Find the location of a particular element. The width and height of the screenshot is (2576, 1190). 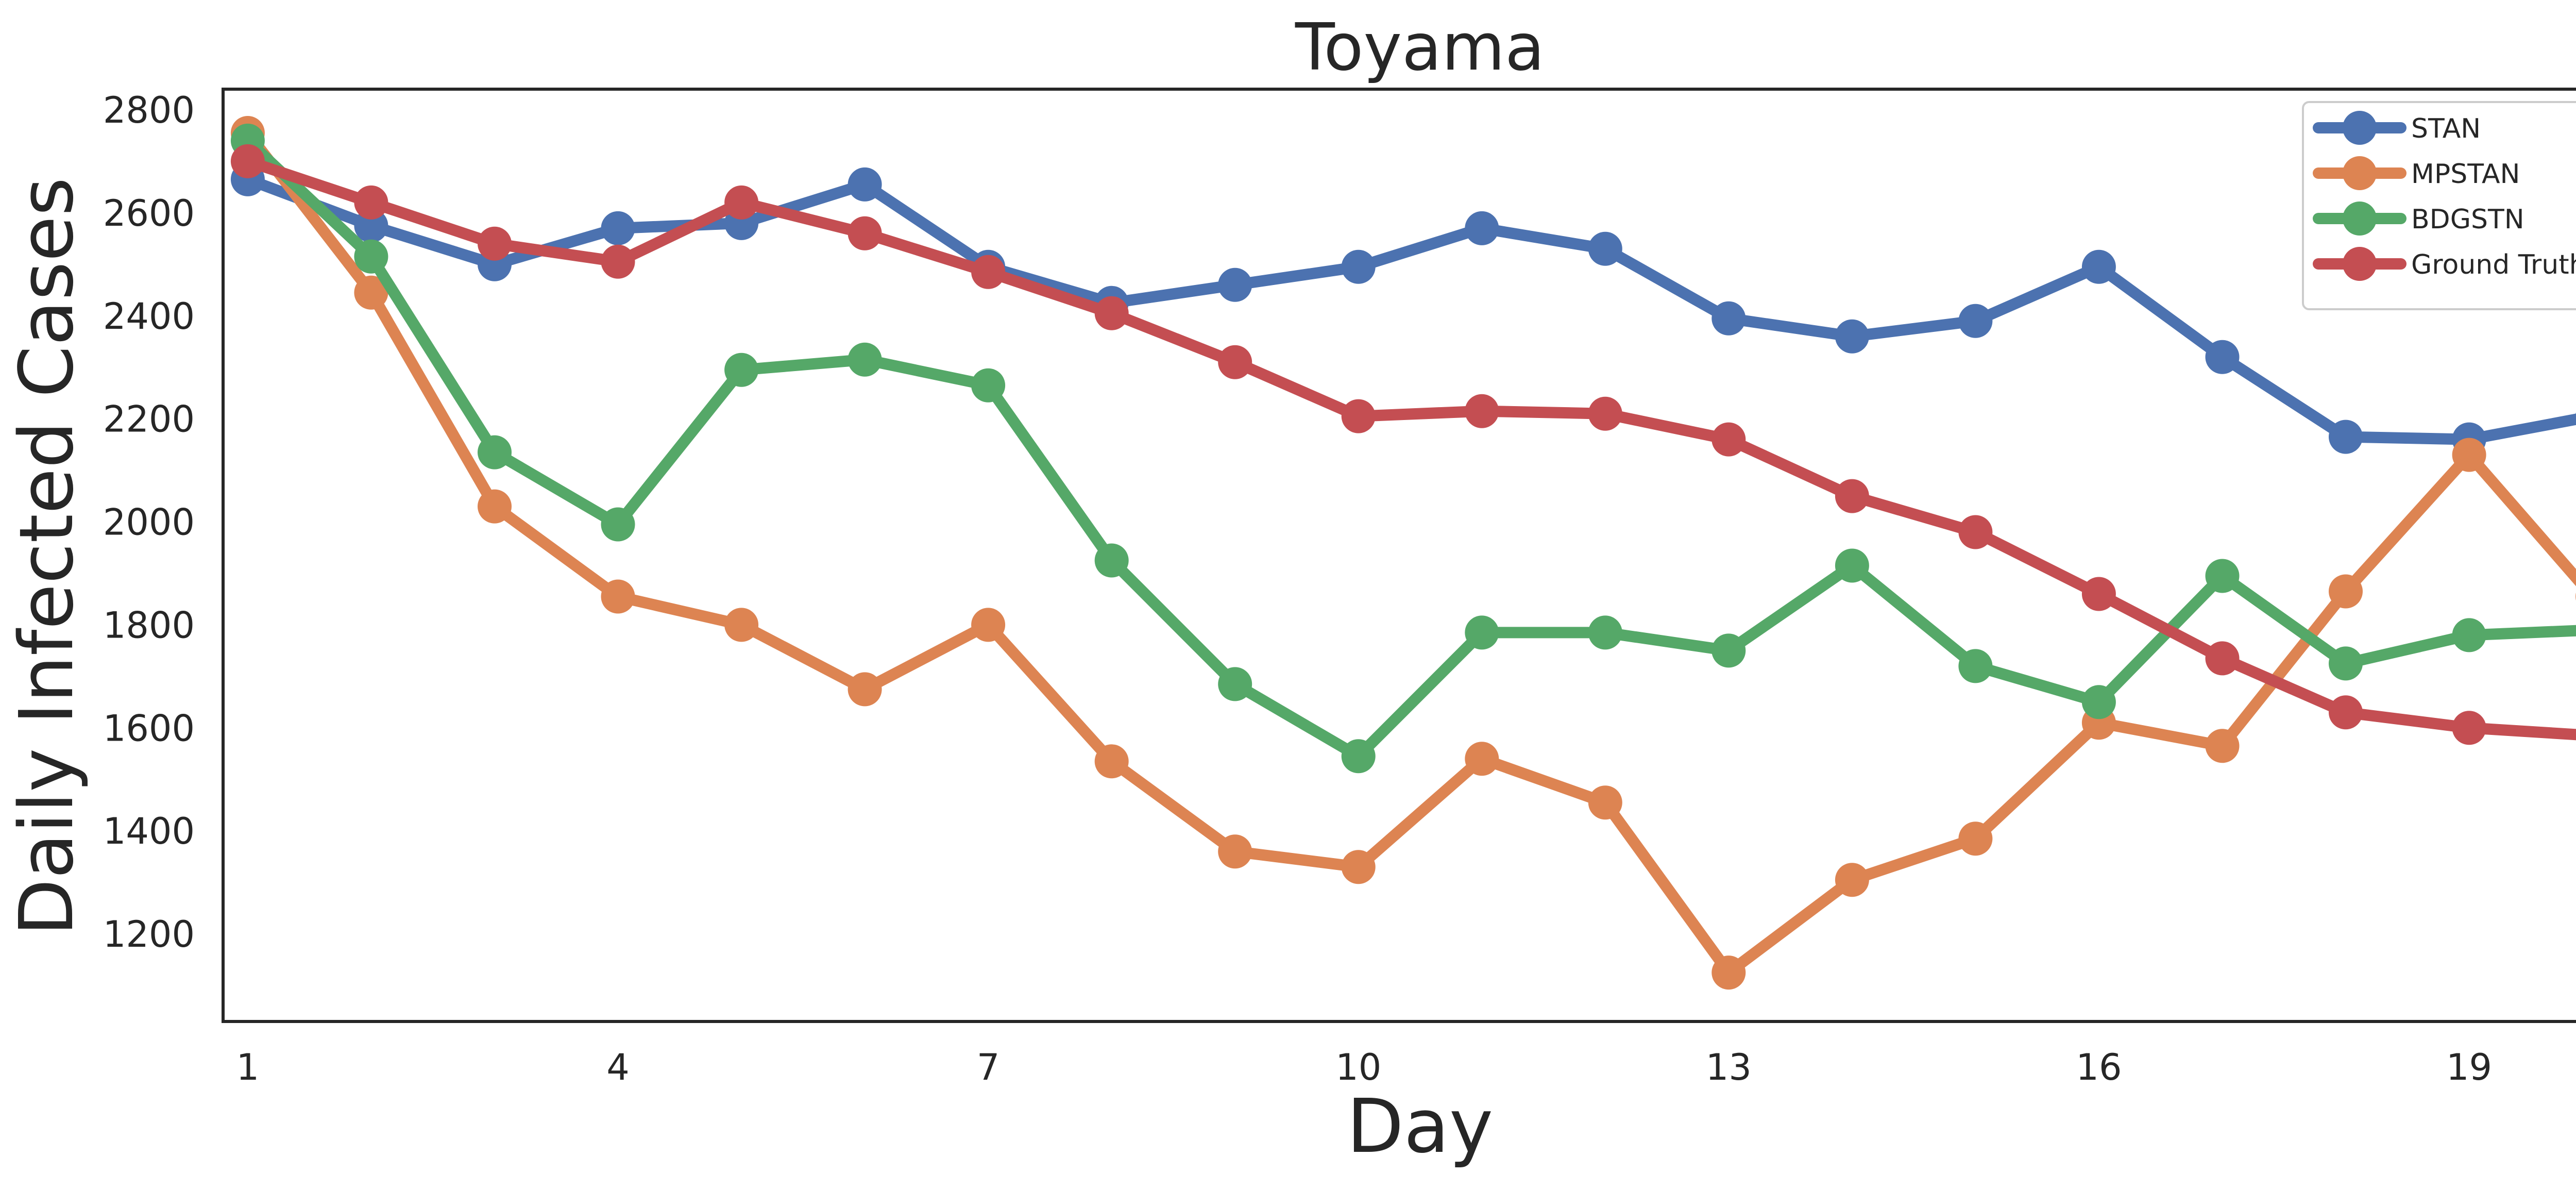

legend-item: Ground Truth is located at coordinates (2444, 264).